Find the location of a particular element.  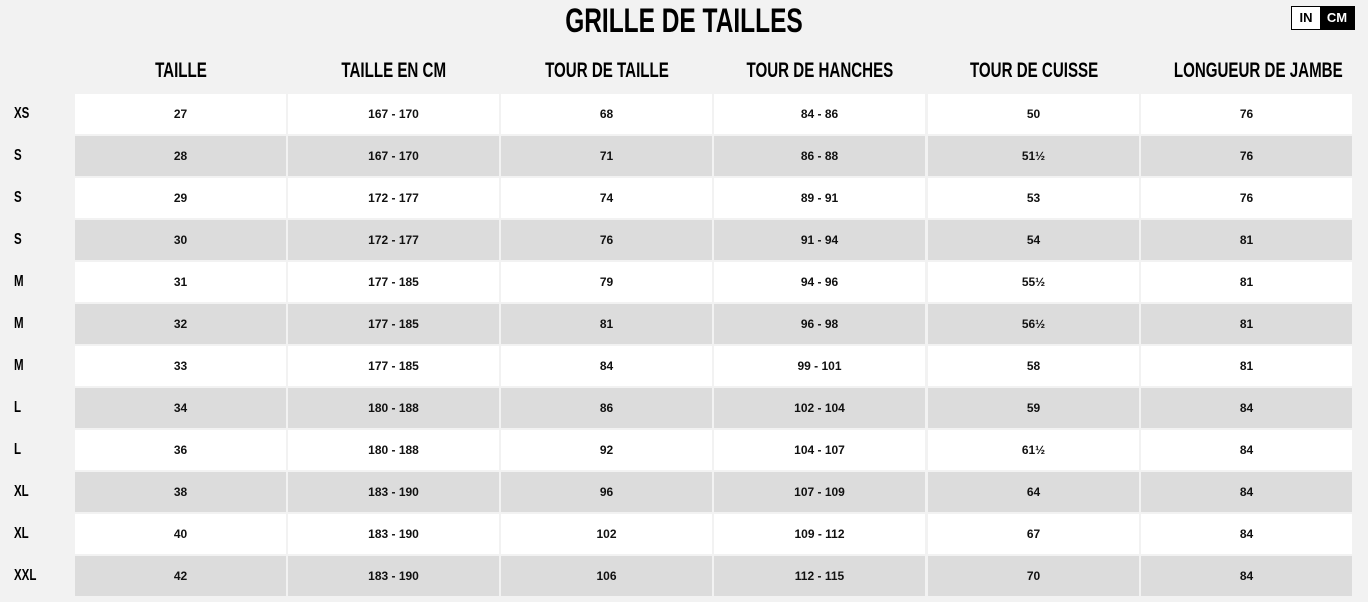

column-header-label: TAILLE is located at coordinates (181, 70).